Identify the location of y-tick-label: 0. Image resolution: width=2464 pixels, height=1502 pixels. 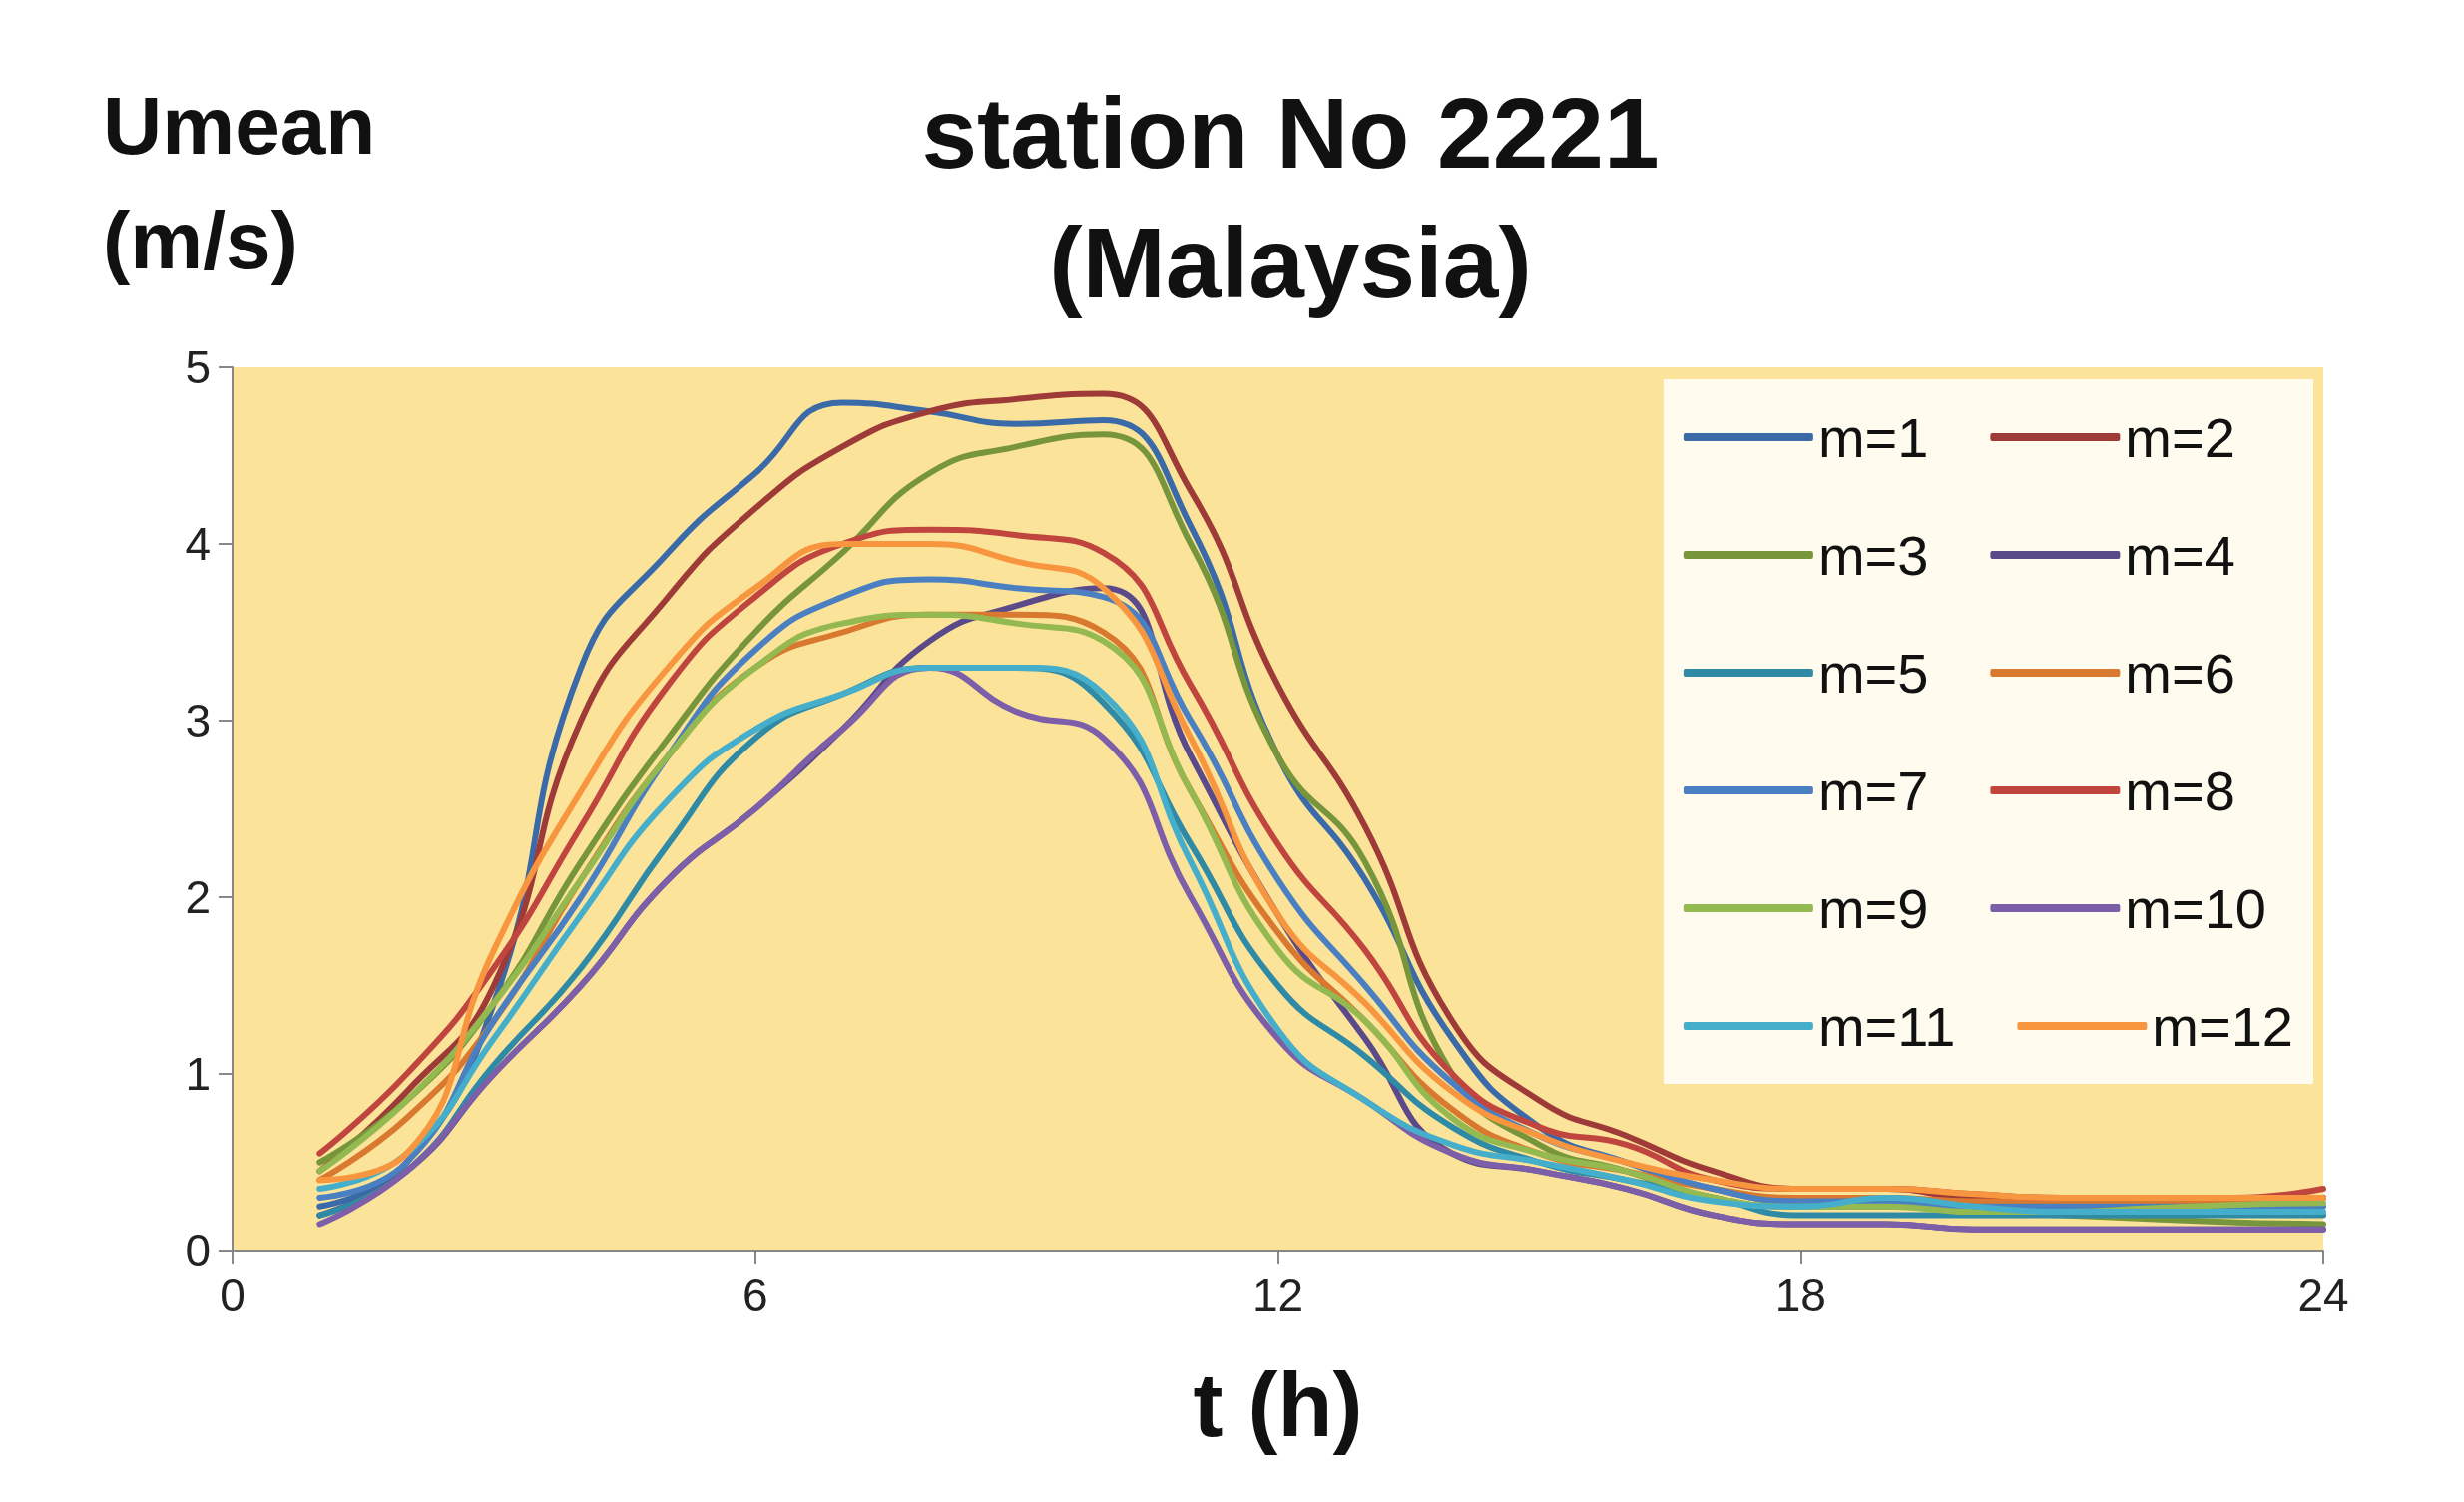
(198, 1250).